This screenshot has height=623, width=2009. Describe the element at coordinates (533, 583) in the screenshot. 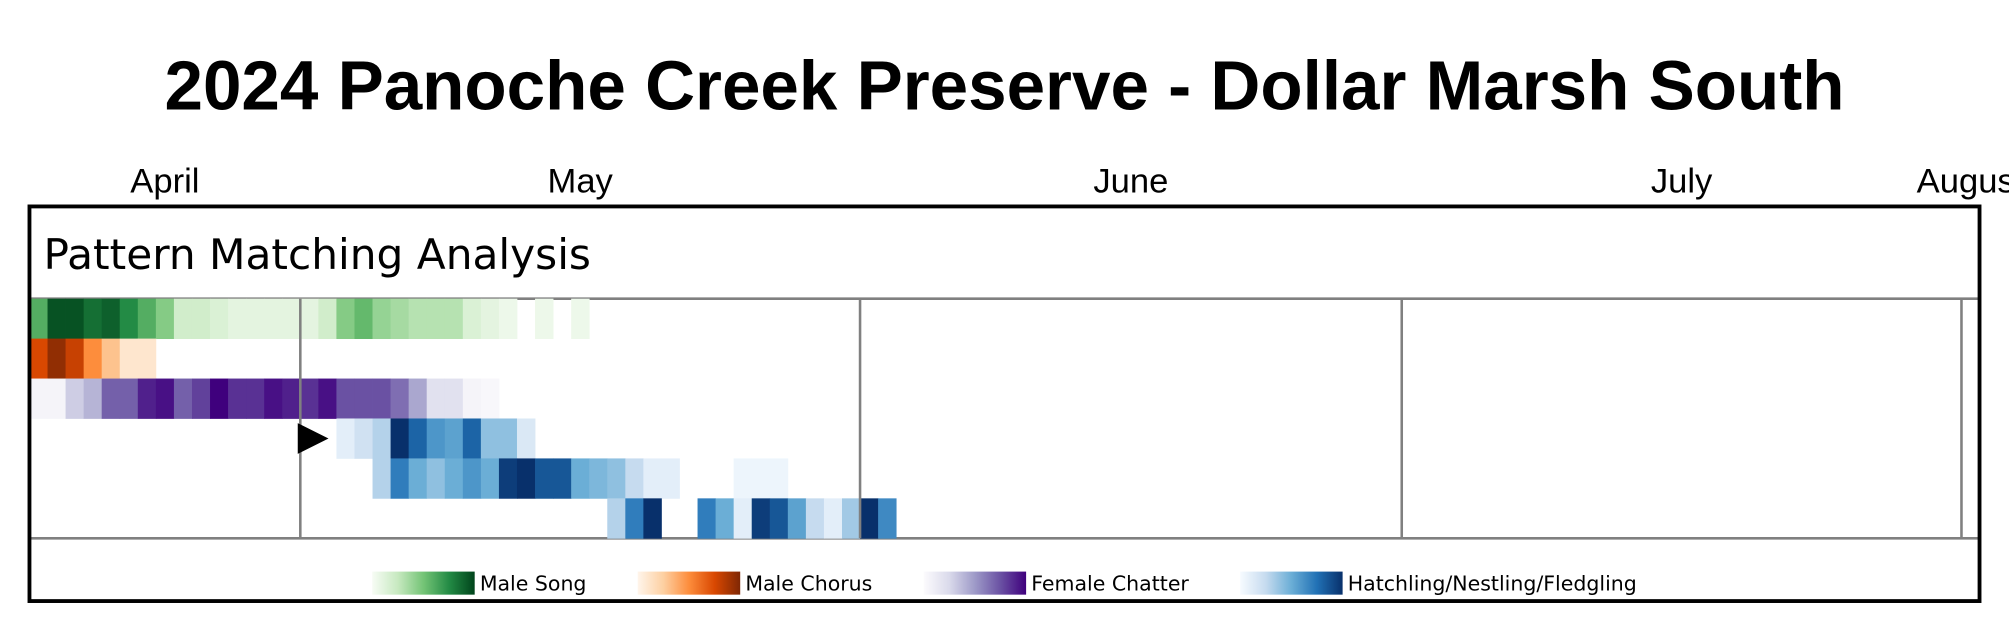

I see `legend-label: Male Song` at that location.